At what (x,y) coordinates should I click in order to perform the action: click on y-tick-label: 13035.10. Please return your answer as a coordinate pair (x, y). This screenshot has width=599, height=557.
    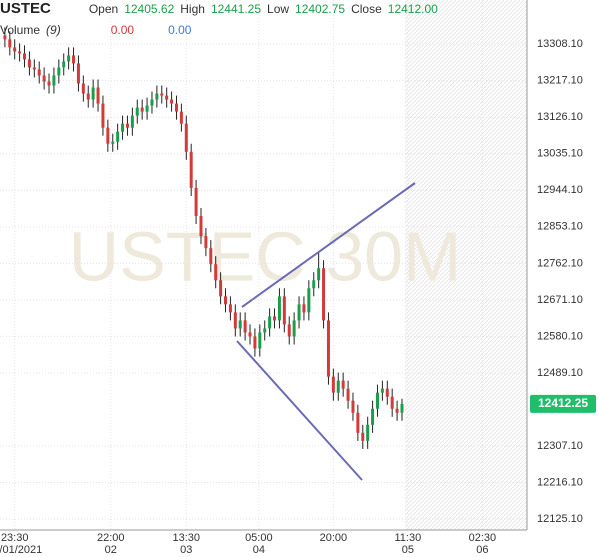
    Looking at the image, I should click on (560, 154).